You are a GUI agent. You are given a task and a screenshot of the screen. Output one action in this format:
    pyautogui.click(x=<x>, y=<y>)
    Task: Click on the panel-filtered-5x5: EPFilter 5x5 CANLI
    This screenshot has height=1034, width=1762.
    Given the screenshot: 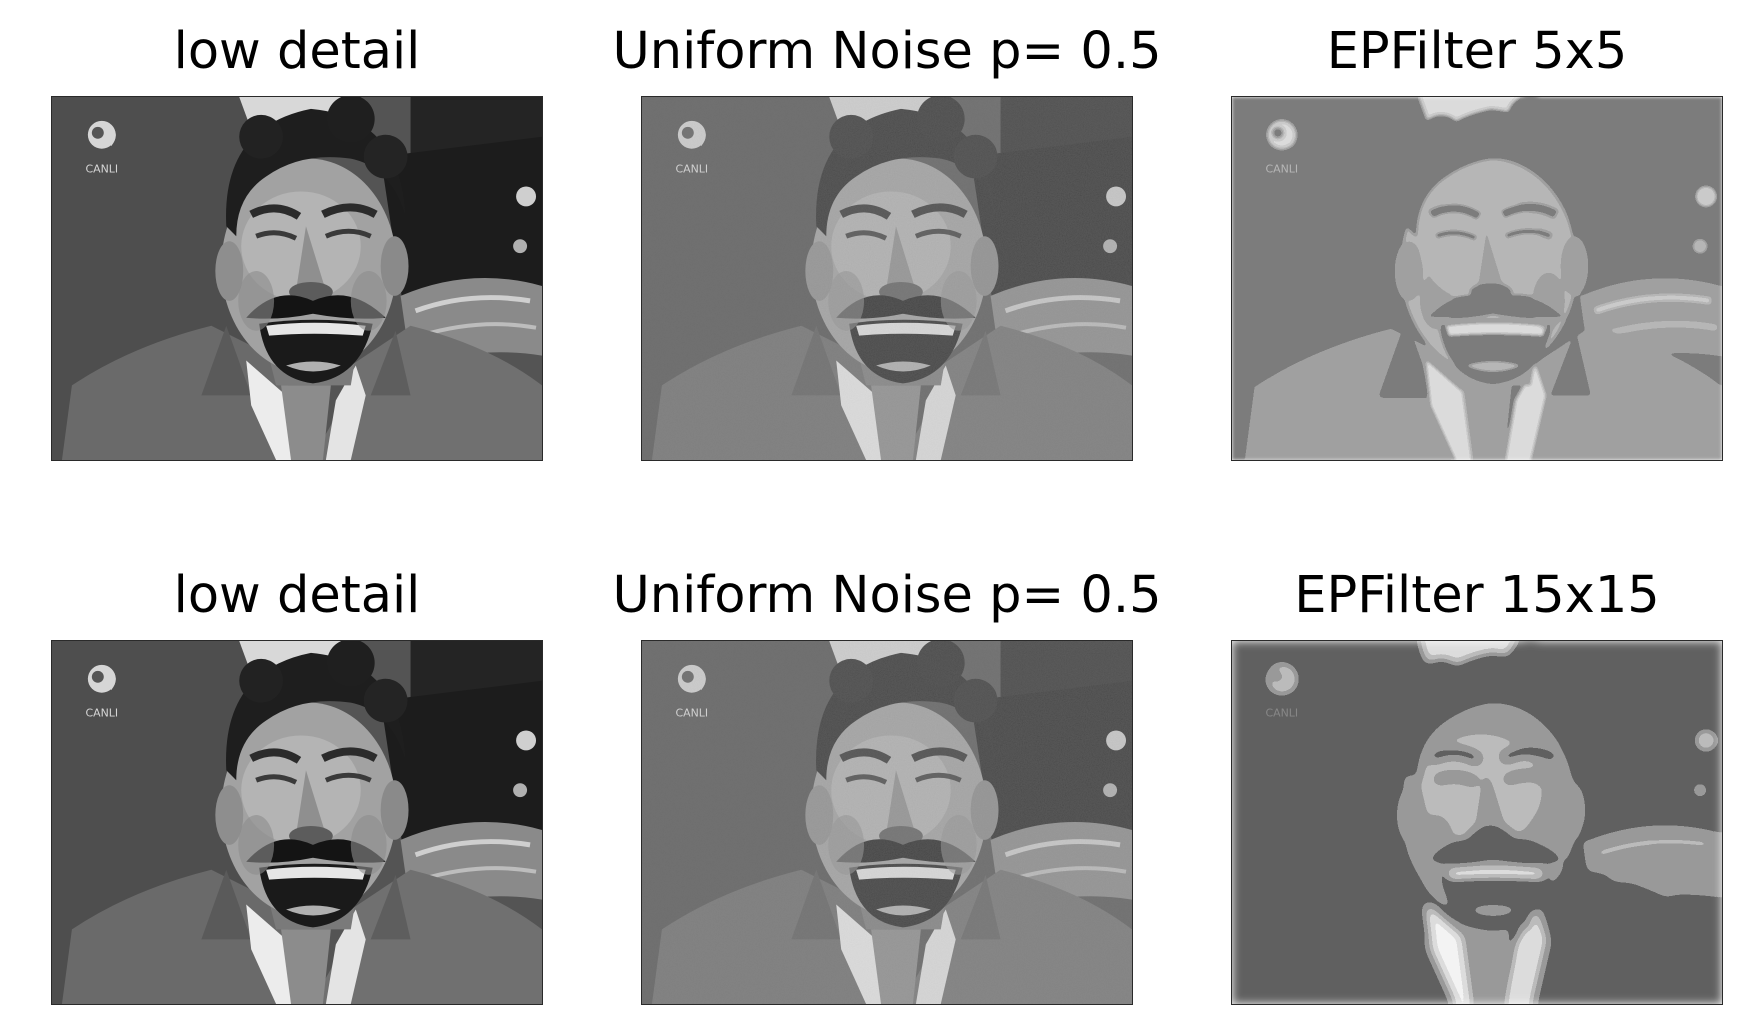 What is the action you would take?
    pyautogui.click(x=1477, y=242)
    